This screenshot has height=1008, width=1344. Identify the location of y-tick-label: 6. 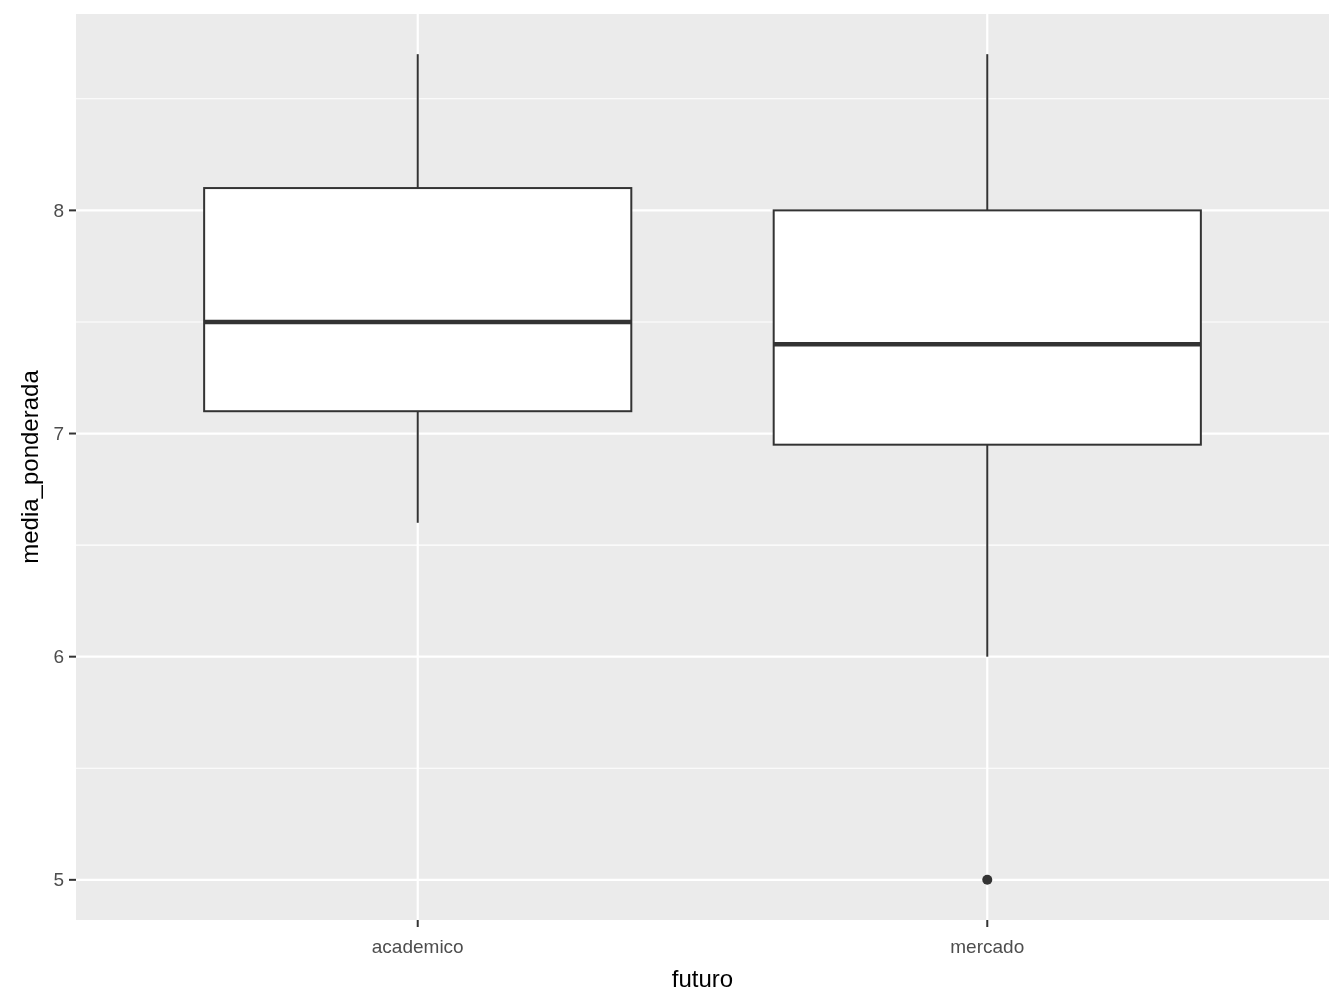
(58, 657).